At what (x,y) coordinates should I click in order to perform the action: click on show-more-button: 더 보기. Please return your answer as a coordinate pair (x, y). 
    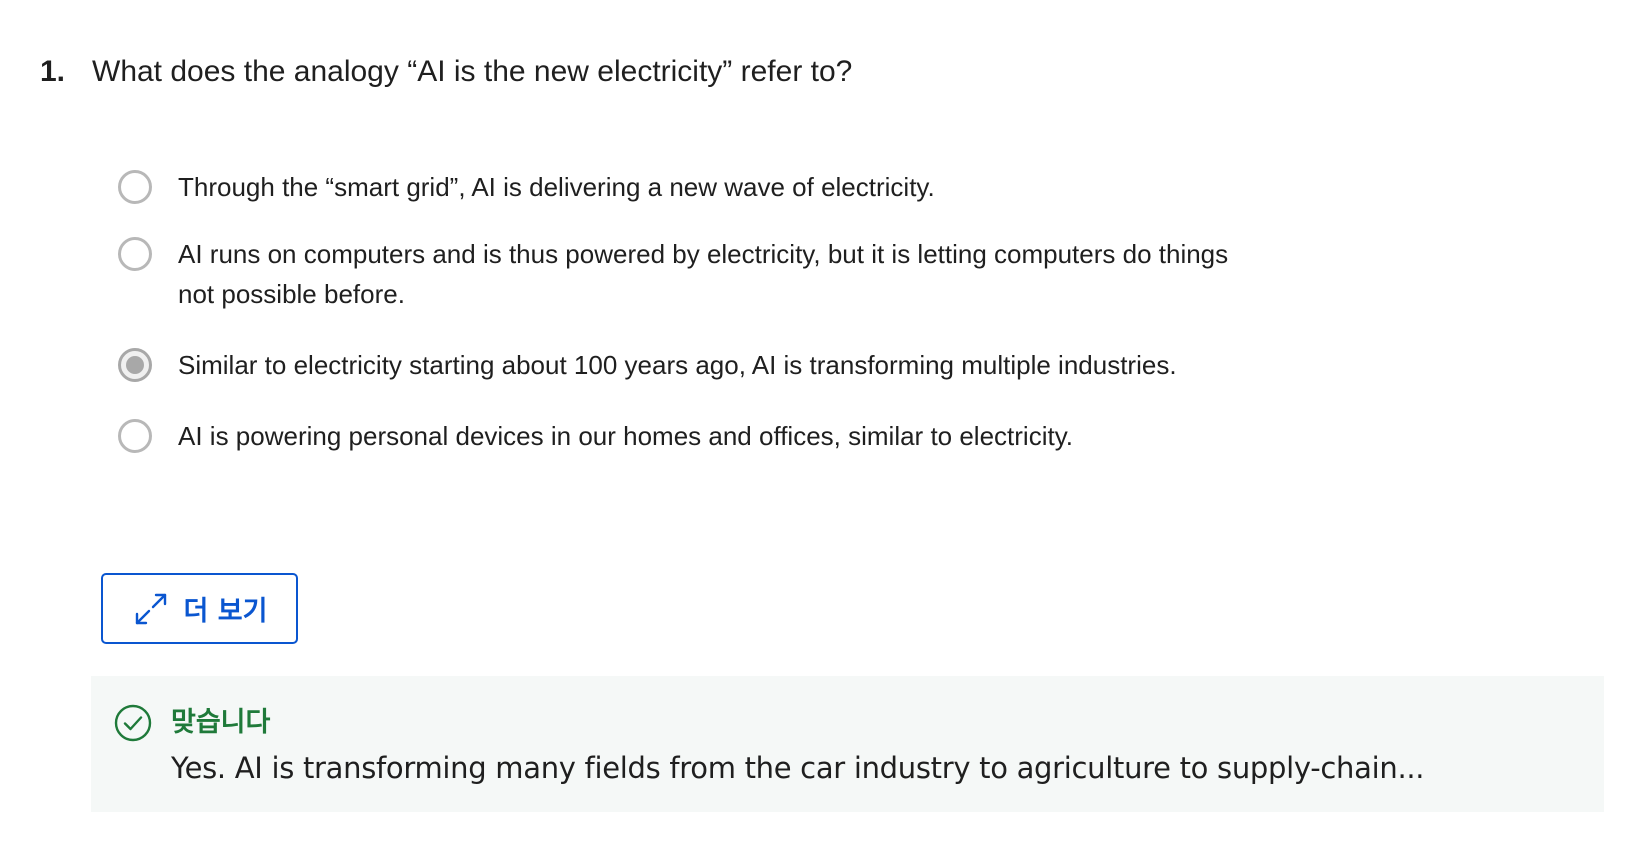
    Looking at the image, I should click on (199, 608).